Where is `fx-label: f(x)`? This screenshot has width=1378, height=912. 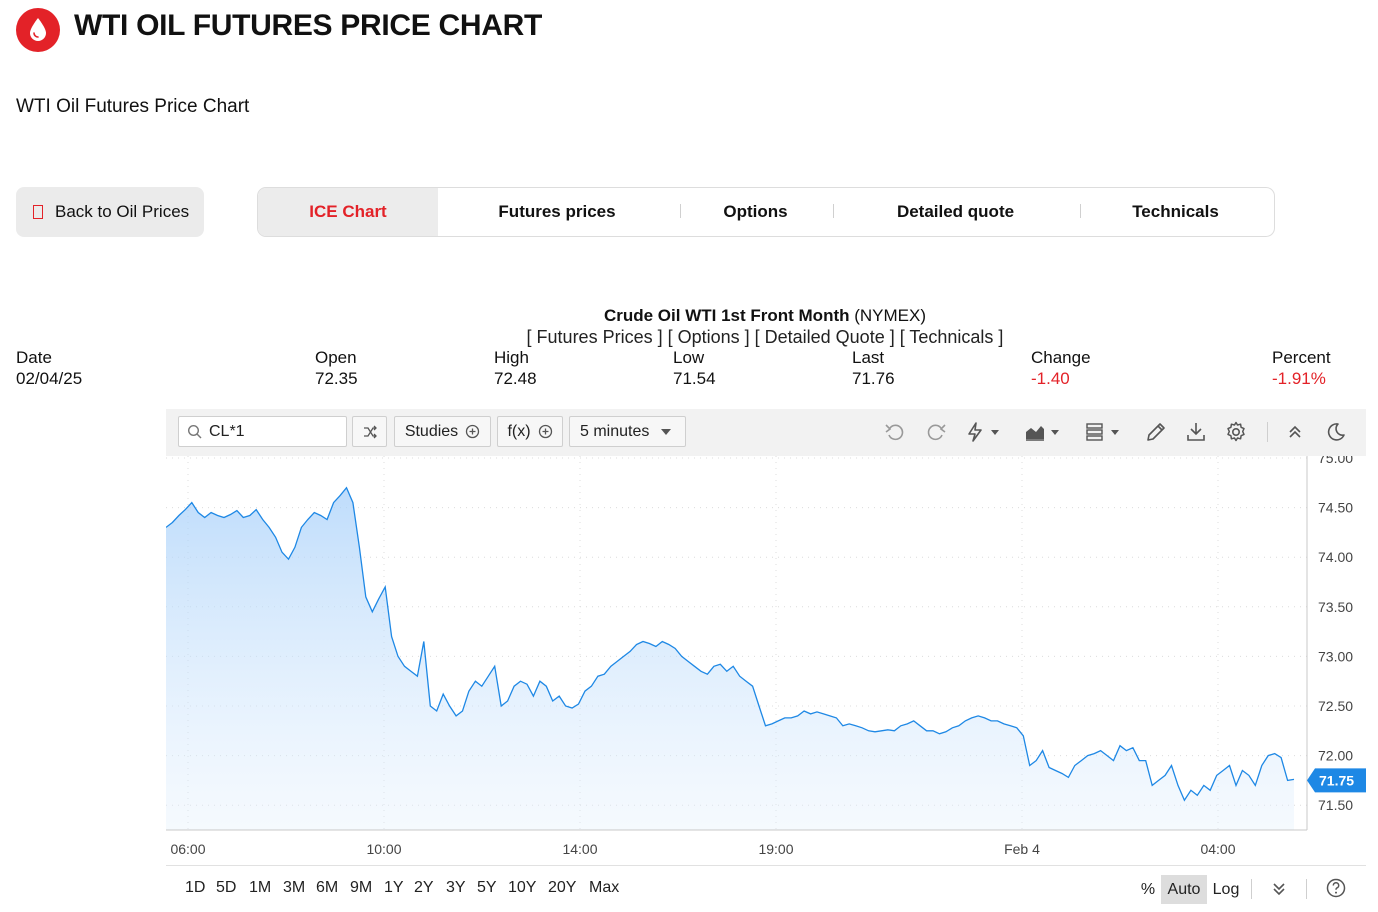 fx-label: f(x) is located at coordinates (519, 431).